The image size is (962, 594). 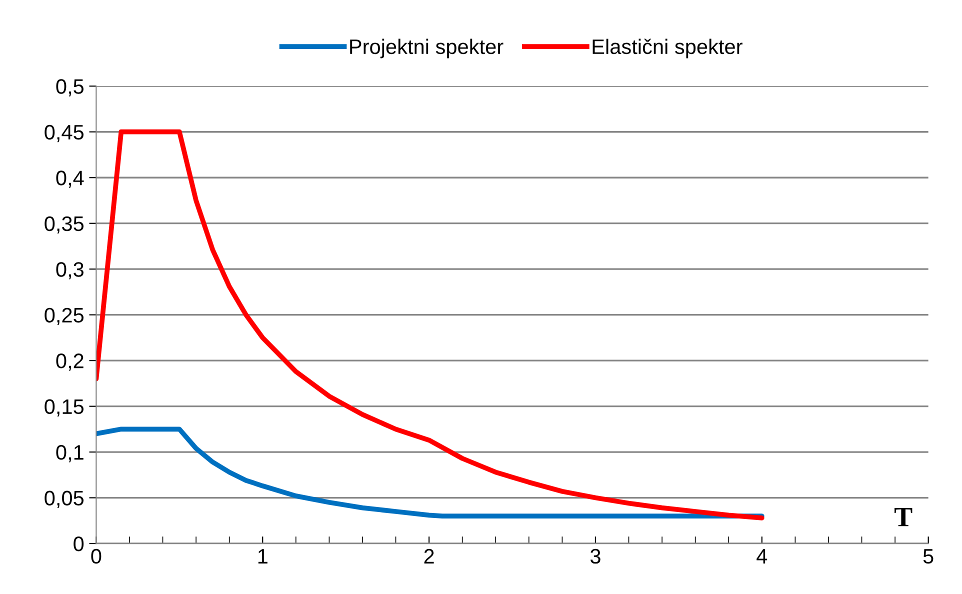 What do you see at coordinates (427, 48) in the screenshot?
I see `legend-label: Projektni spekter` at bounding box center [427, 48].